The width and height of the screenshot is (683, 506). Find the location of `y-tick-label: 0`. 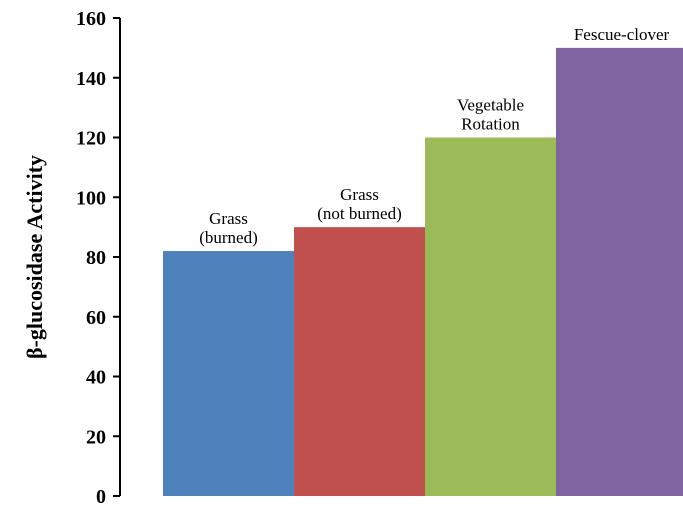

y-tick-label: 0 is located at coordinates (101, 496).